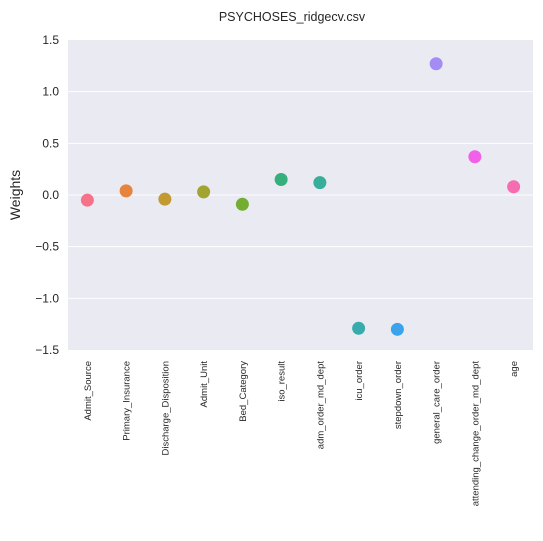 This screenshot has width=543, height=541. Describe the element at coordinates (50, 40) in the screenshot. I see `y-tick-label: 1.5` at that location.